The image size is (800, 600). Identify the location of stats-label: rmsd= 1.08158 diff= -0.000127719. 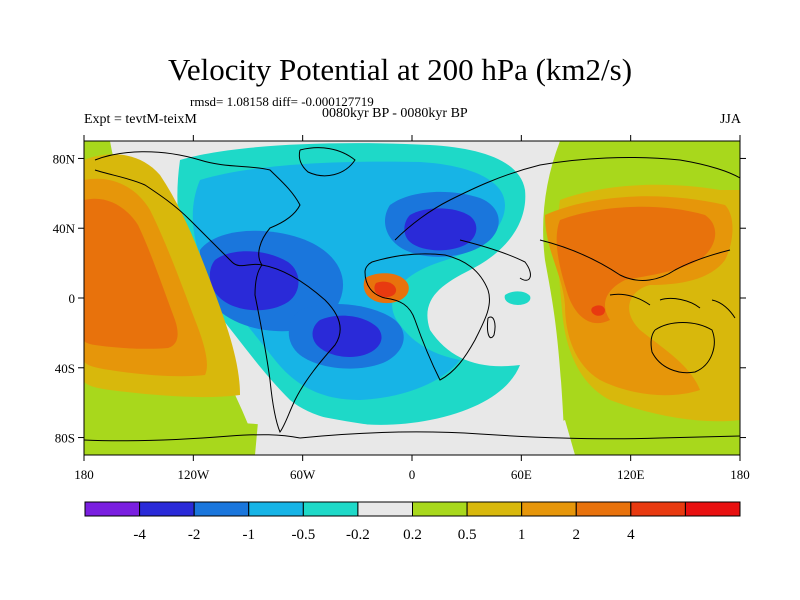
(282, 101).